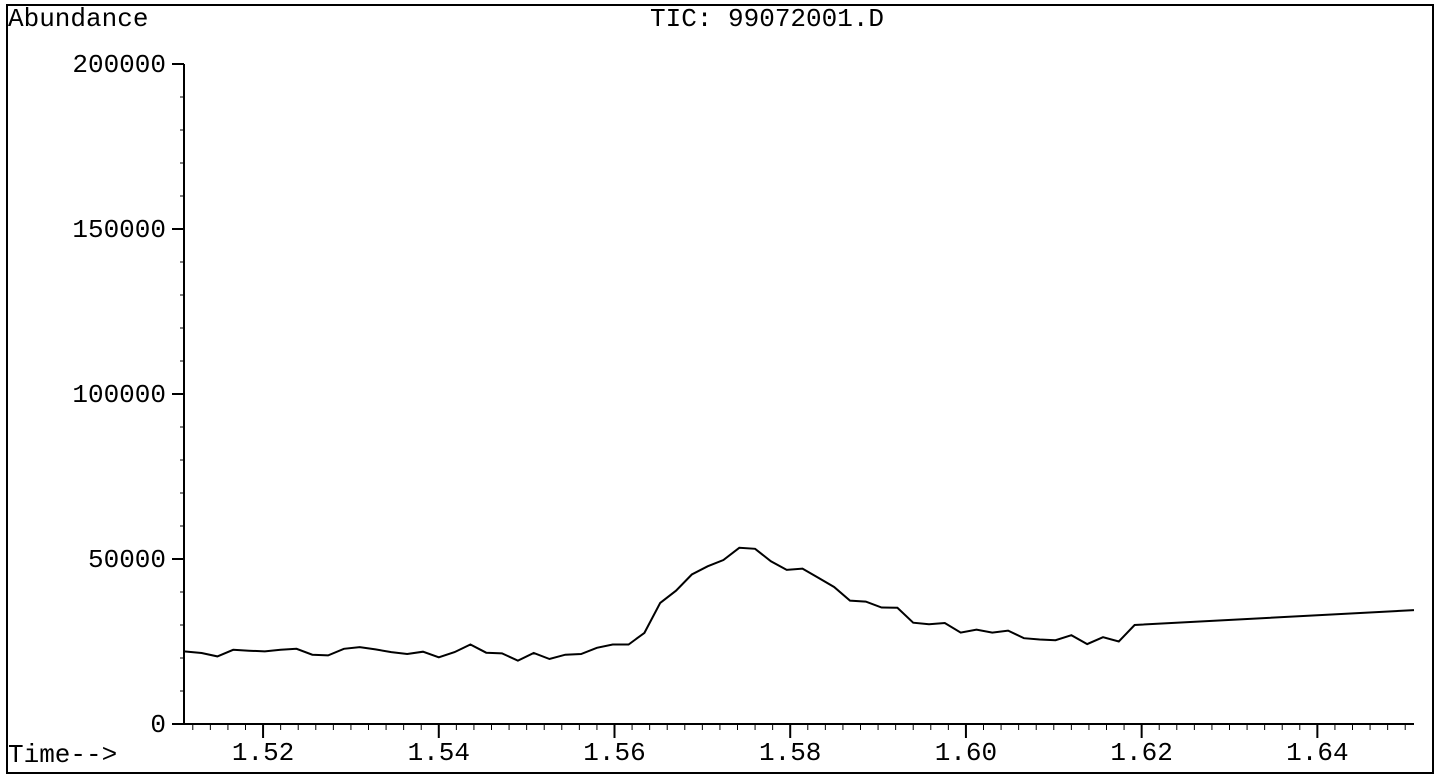 This screenshot has width=1442, height=780. What do you see at coordinates (63, 755) in the screenshot?
I see `x-axis-label: Time-->` at bounding box center [63, 755].